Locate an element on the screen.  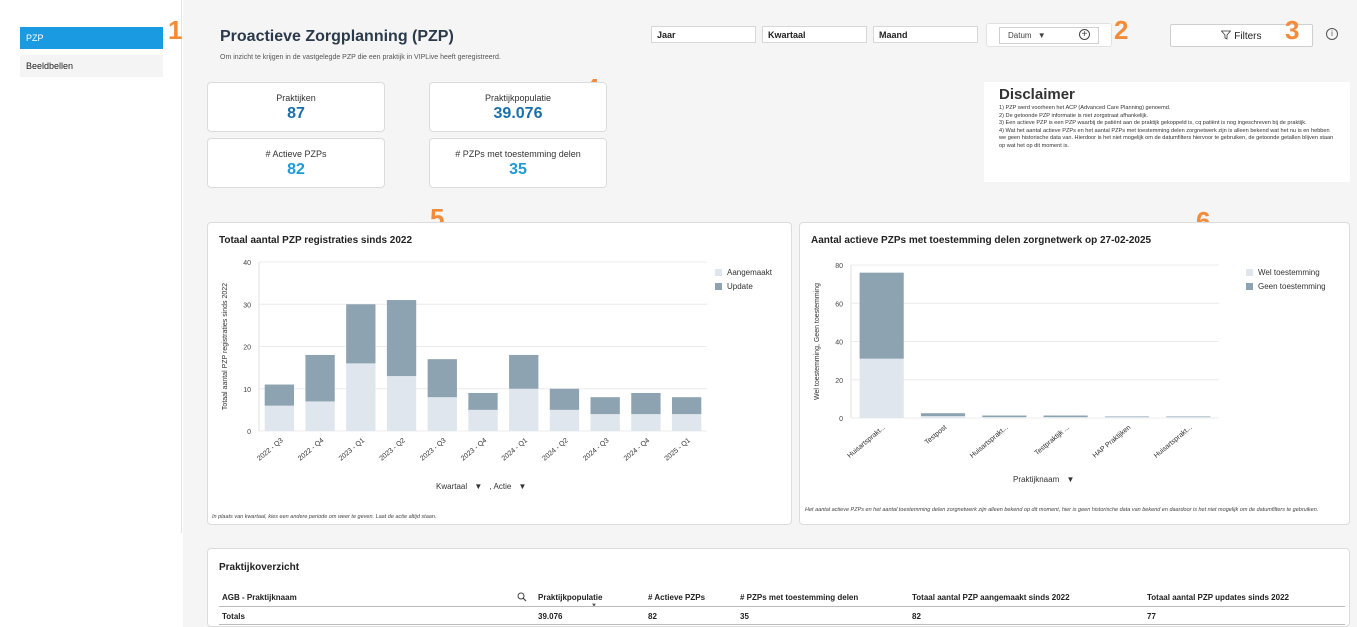
y-tick-label: 80 is located at coordinates (839, 266).